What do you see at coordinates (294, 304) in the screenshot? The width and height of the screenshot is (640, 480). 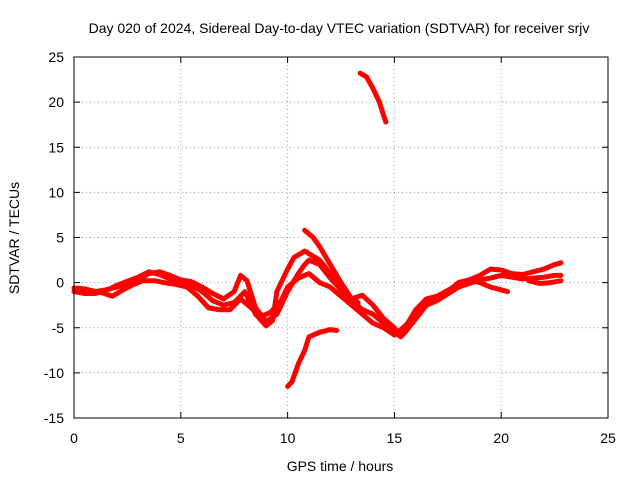 I see `series-track-c` at bounding box center [294, 304].